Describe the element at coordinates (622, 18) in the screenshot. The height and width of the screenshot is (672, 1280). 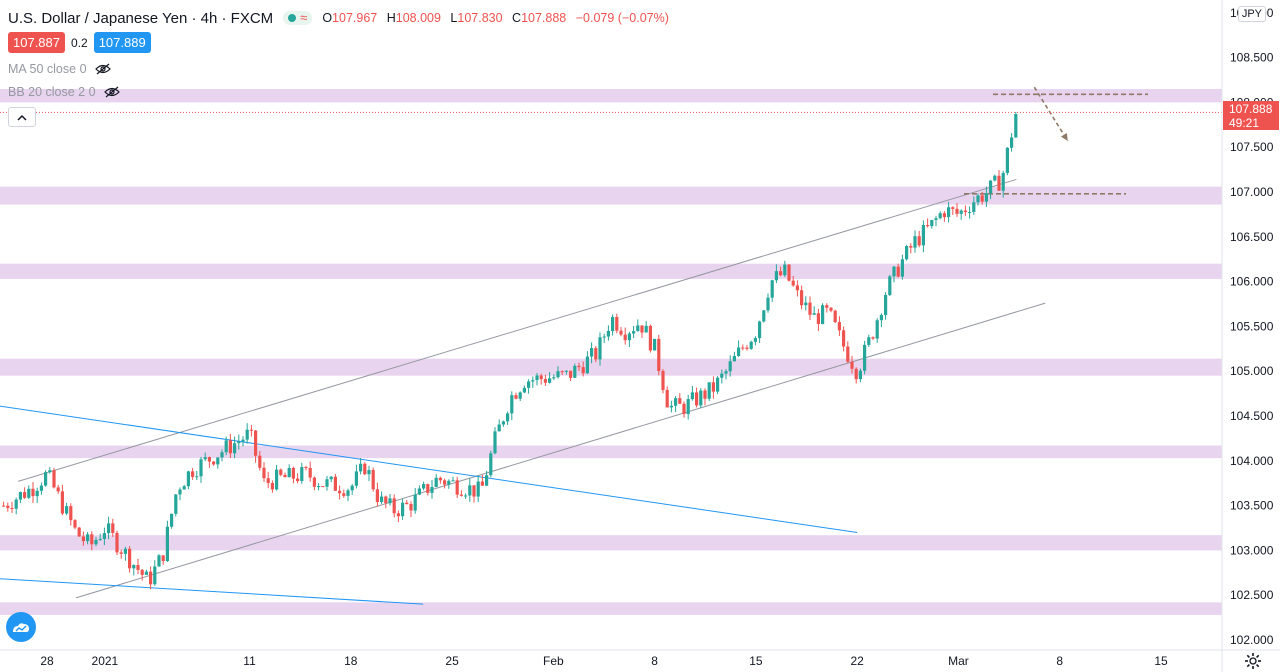
I see `change-value: −0.079 (−0.07%)` at that location.